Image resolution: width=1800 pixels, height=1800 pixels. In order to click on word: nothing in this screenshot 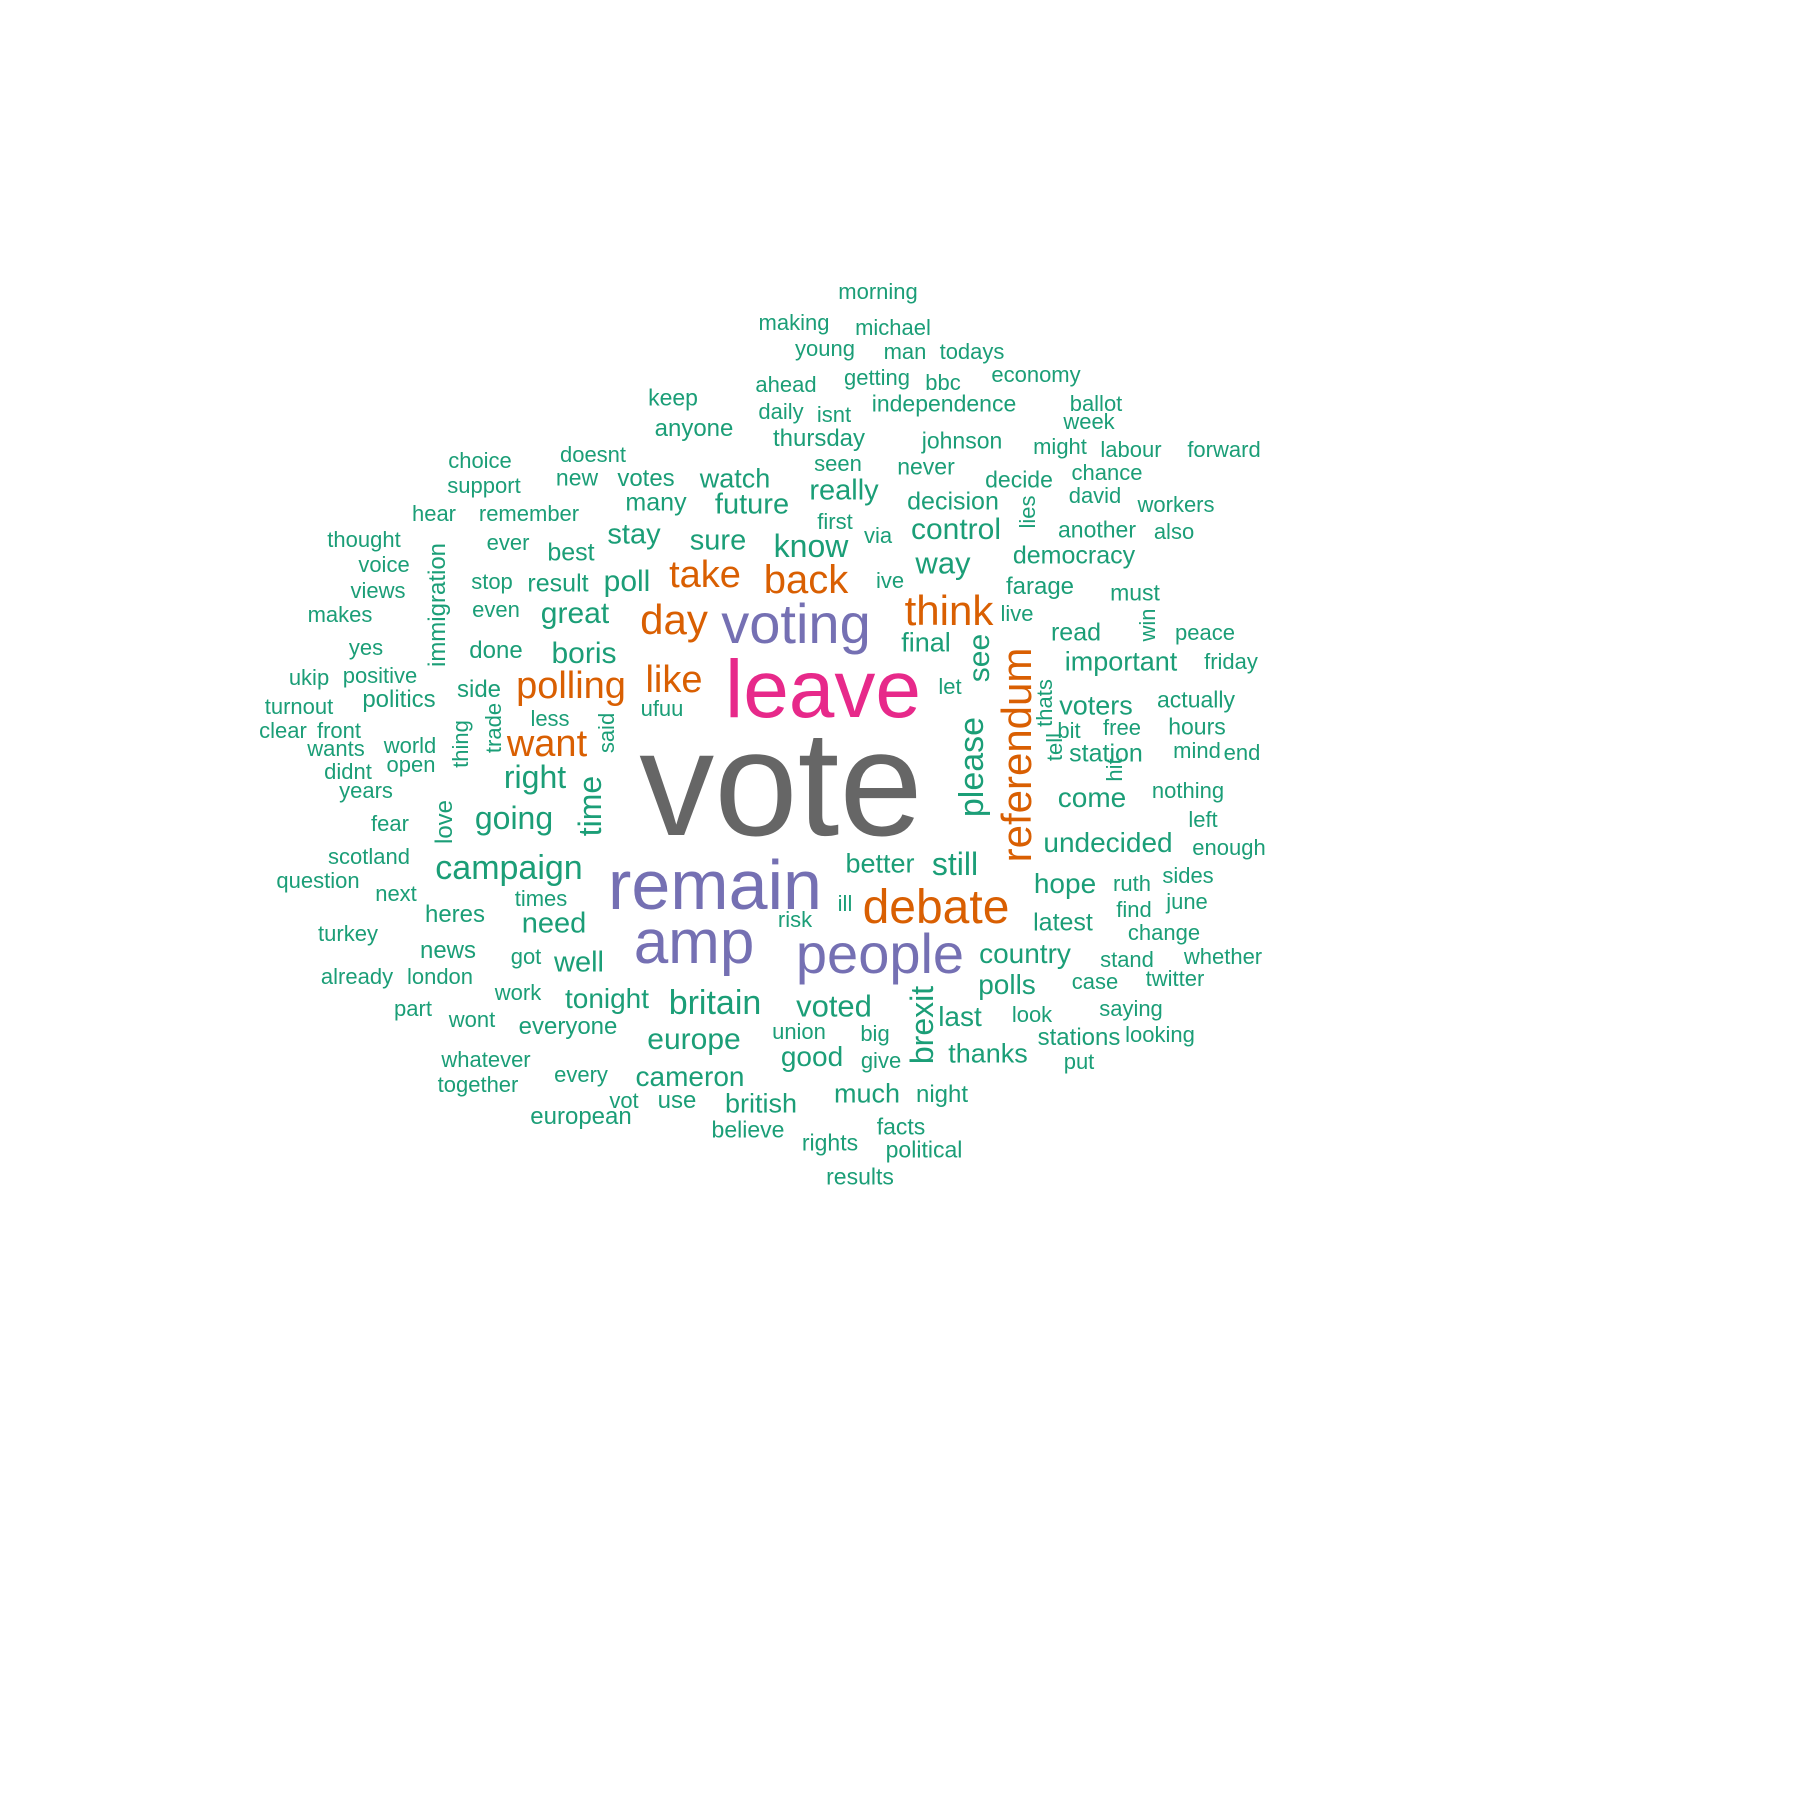, I will do `click(1188, 790)`.